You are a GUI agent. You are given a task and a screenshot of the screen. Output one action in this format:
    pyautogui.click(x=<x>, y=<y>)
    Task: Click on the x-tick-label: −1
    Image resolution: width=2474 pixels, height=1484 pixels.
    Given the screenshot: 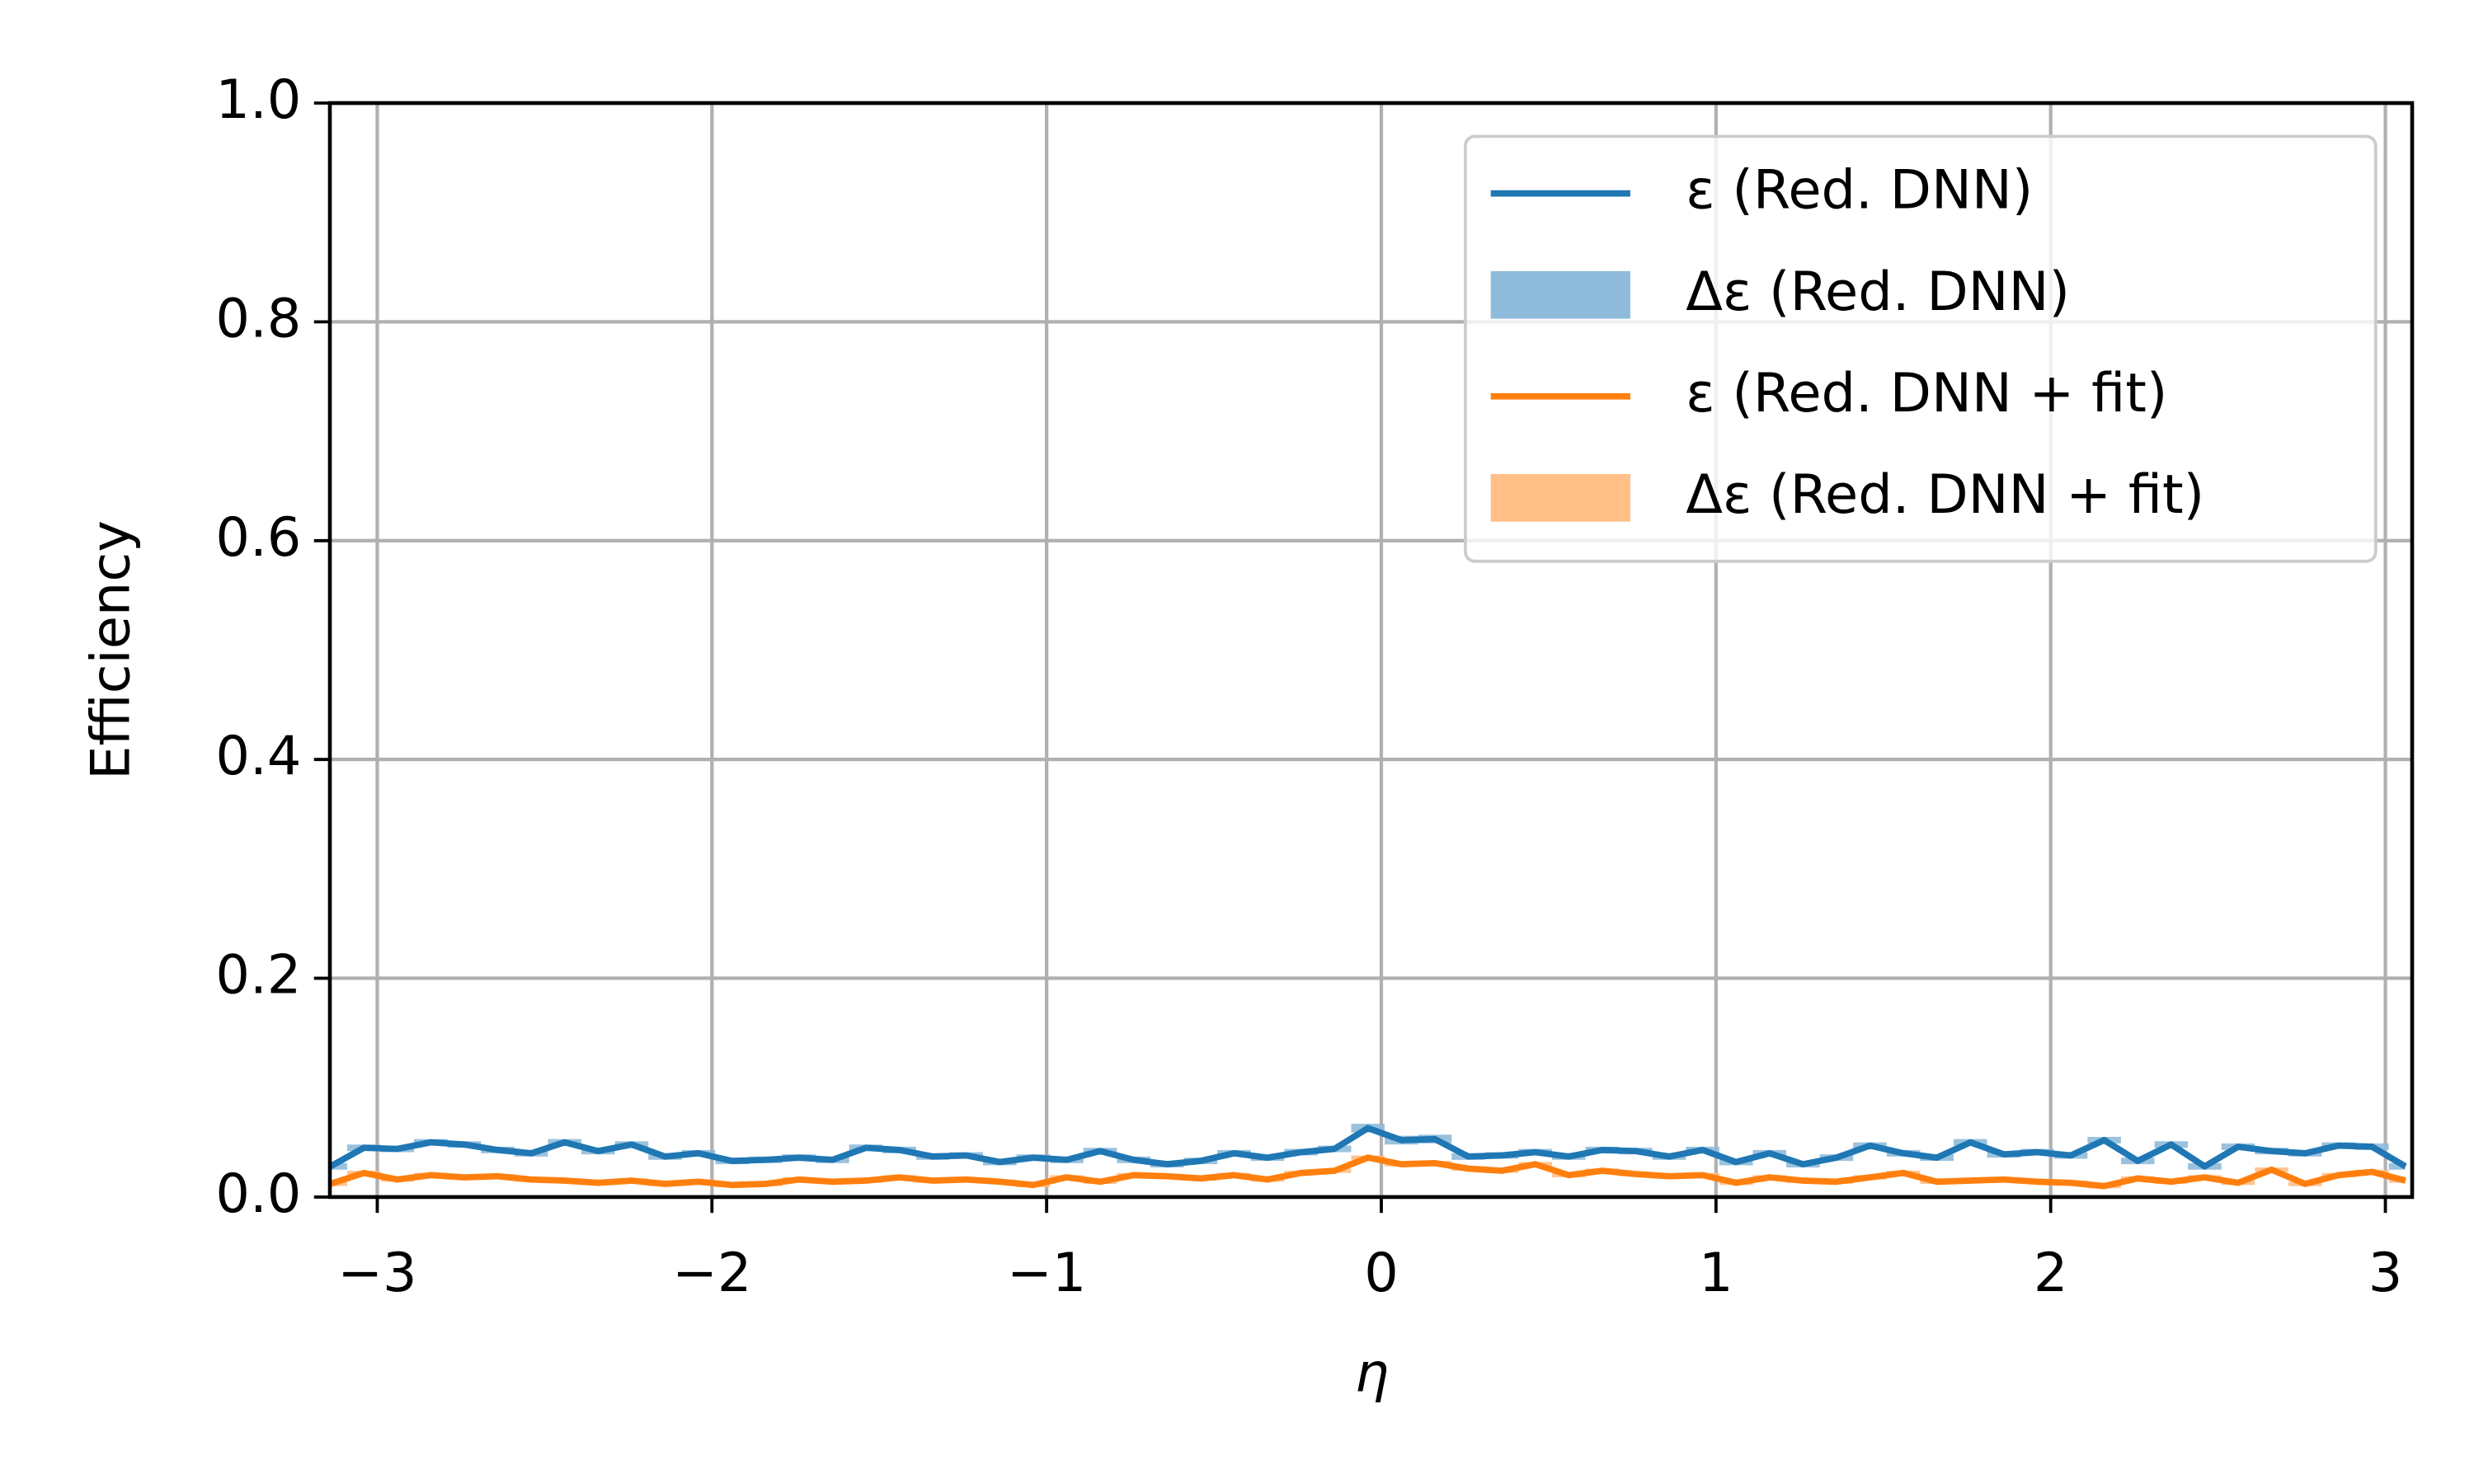 What is the action you would take?
    pyautogui.click(x=1046, y=1273)
    